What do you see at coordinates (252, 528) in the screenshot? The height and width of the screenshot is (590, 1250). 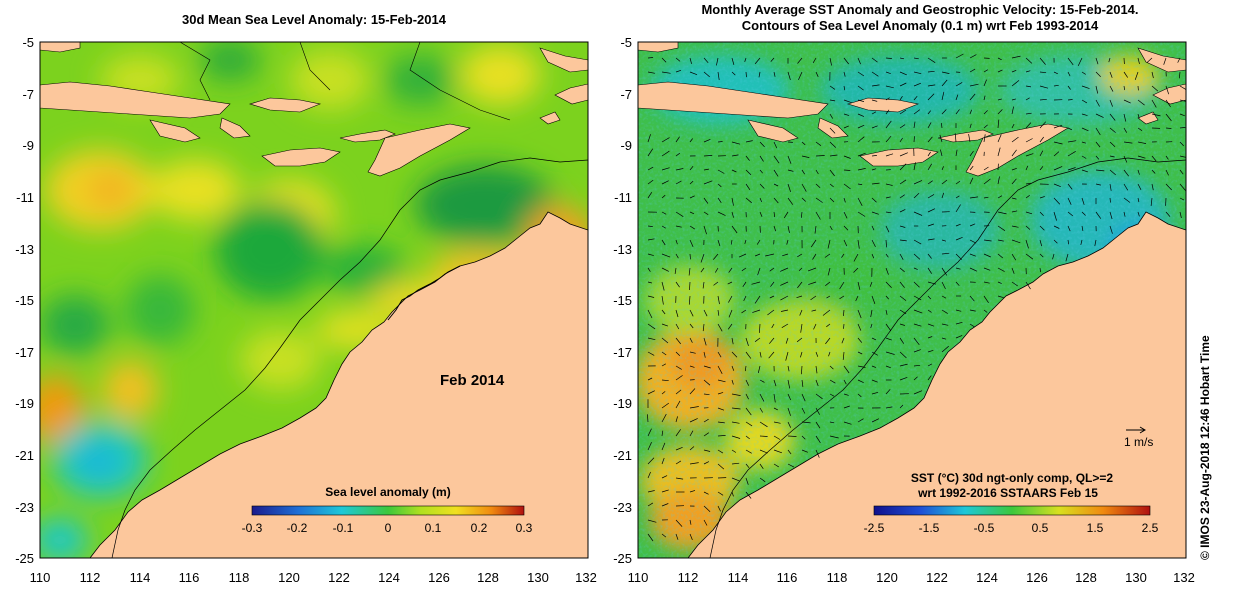 I see `left-cbar-tick: -0.3` at bounding box center [252, 528].